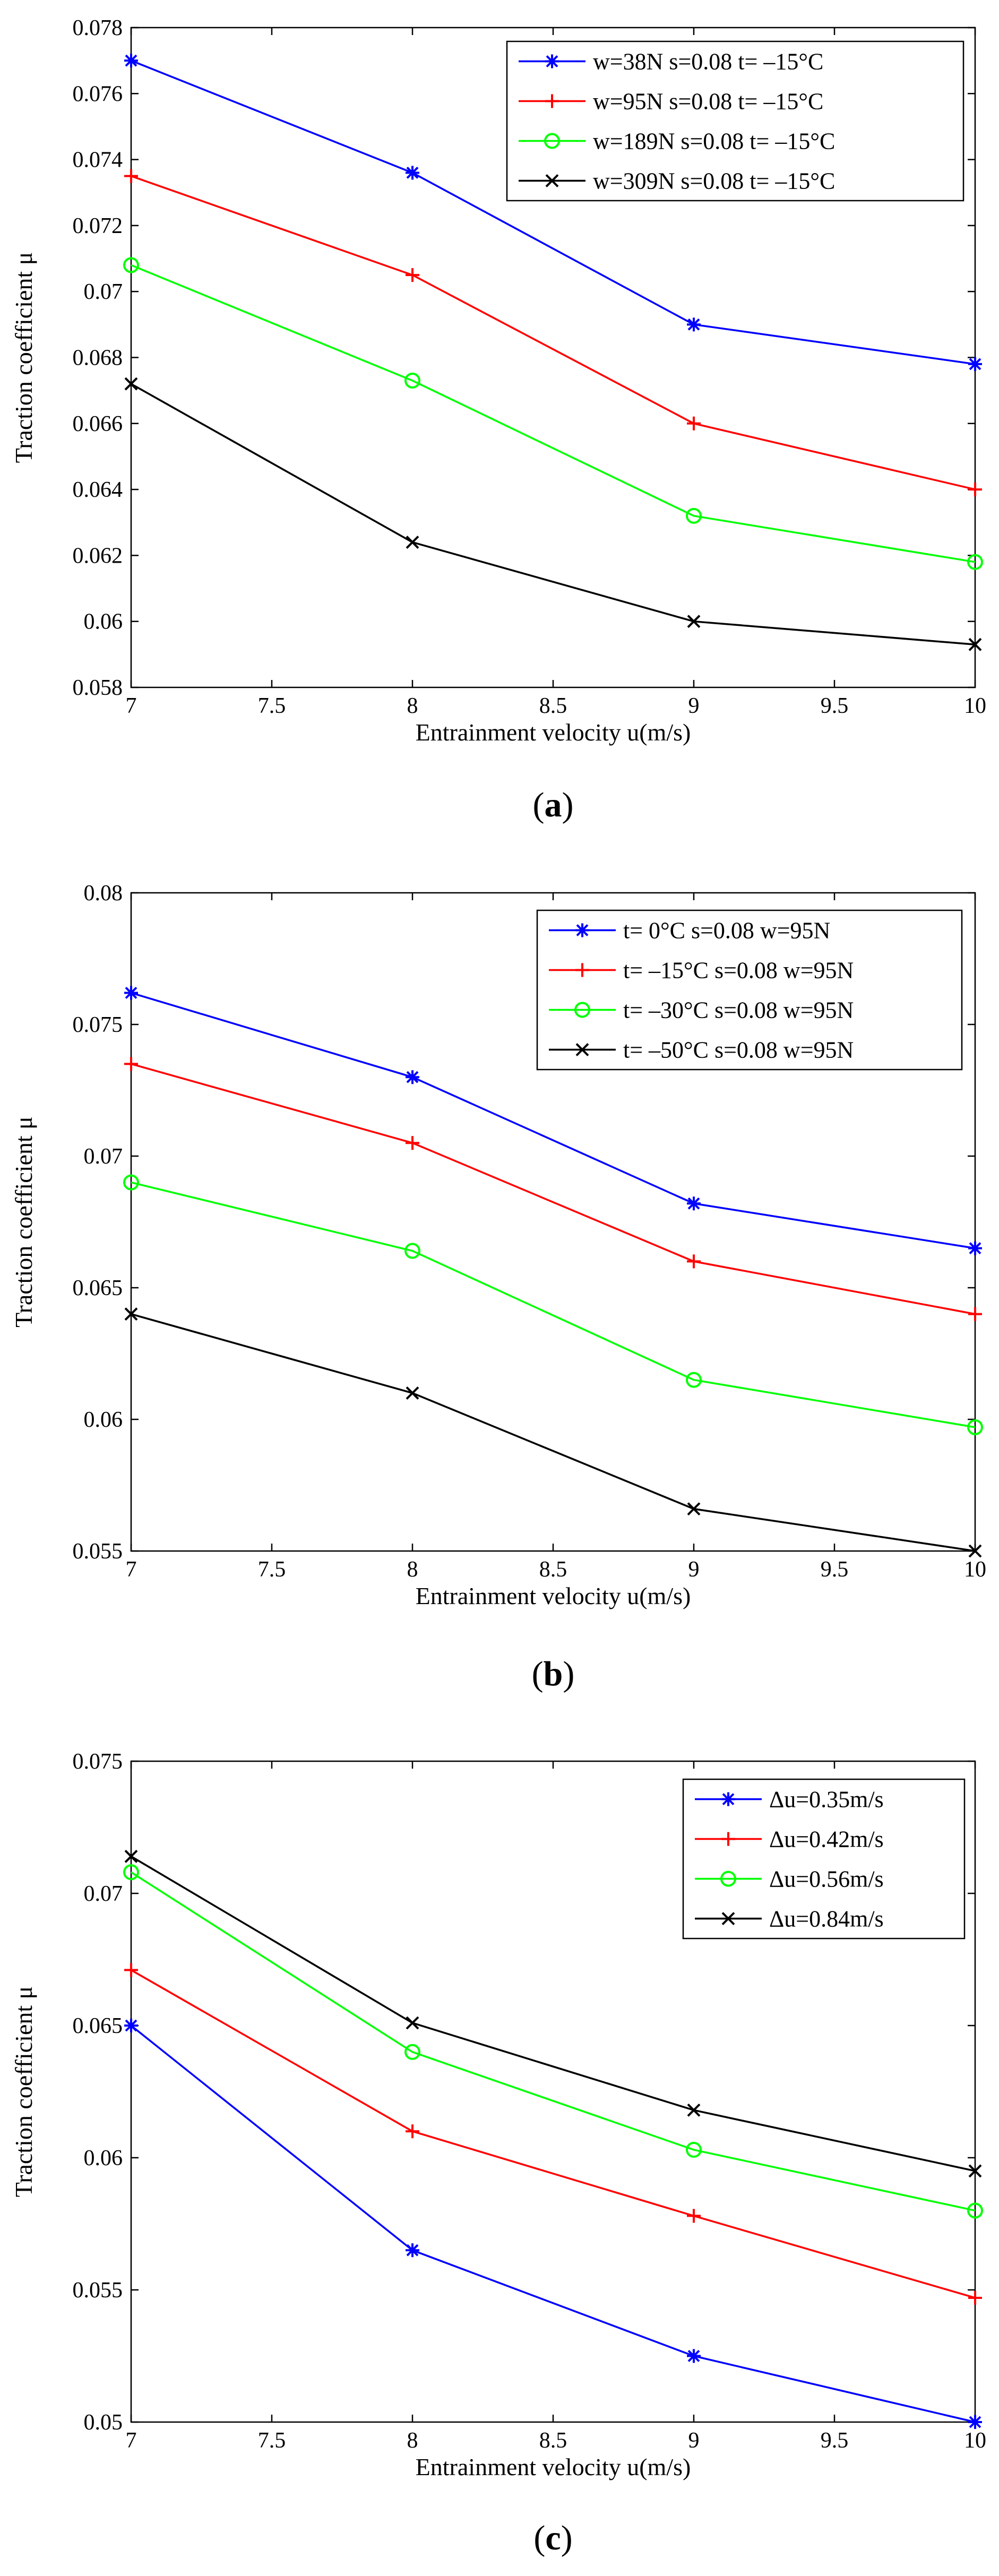 This screenshot has width=999, height=2576. I want to click on y-tick-label: 0.058, so click(98, 688).